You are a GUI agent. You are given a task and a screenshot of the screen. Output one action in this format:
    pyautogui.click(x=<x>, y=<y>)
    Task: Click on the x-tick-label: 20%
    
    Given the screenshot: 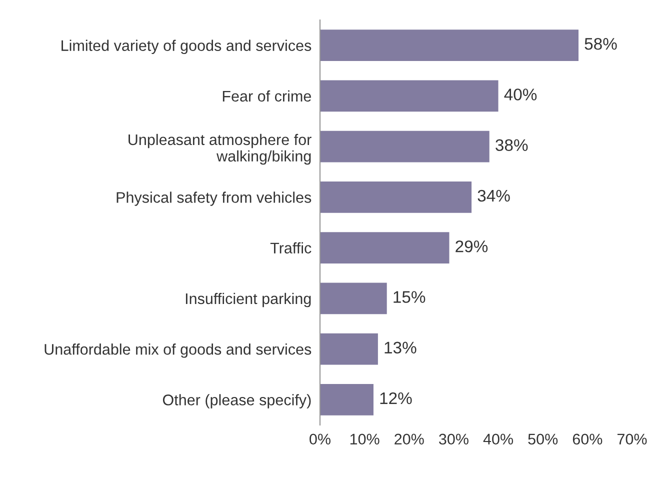 What is the action you would take?
    pyautogui.click(x=409, y=439)
    